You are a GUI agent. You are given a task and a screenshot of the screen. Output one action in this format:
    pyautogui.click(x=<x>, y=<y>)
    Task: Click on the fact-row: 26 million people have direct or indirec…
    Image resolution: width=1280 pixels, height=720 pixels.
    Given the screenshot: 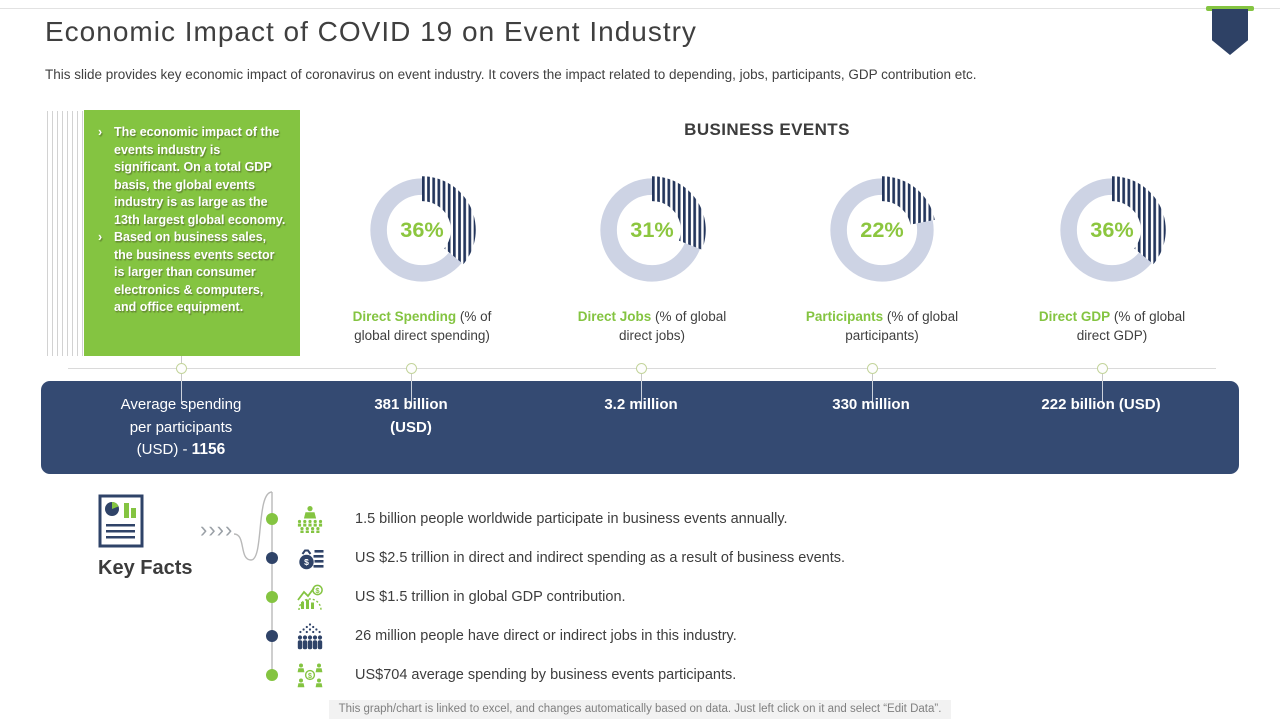 What is the action you would take?
    pyautogui.click(x=516, y=636)
    